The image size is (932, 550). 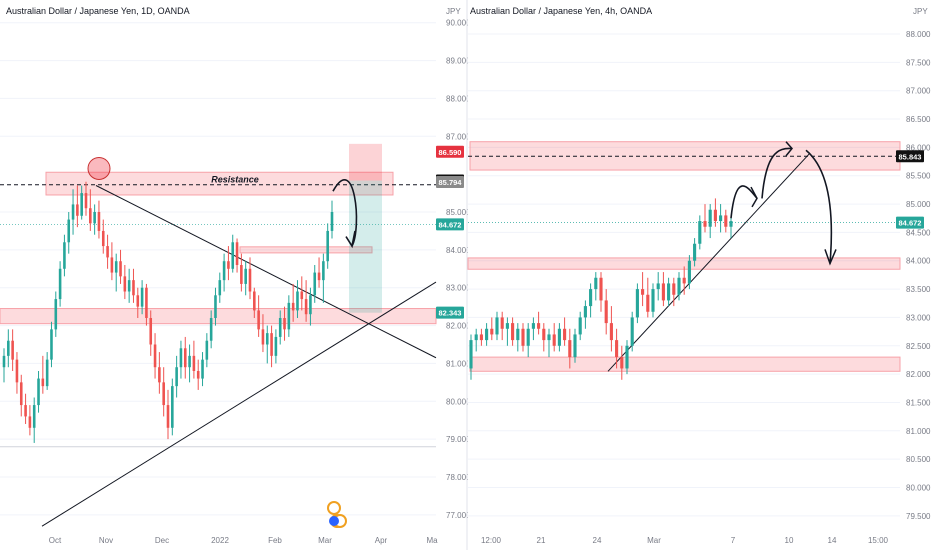 I want to click on descending-trend-line, so click(x=266, y=272).